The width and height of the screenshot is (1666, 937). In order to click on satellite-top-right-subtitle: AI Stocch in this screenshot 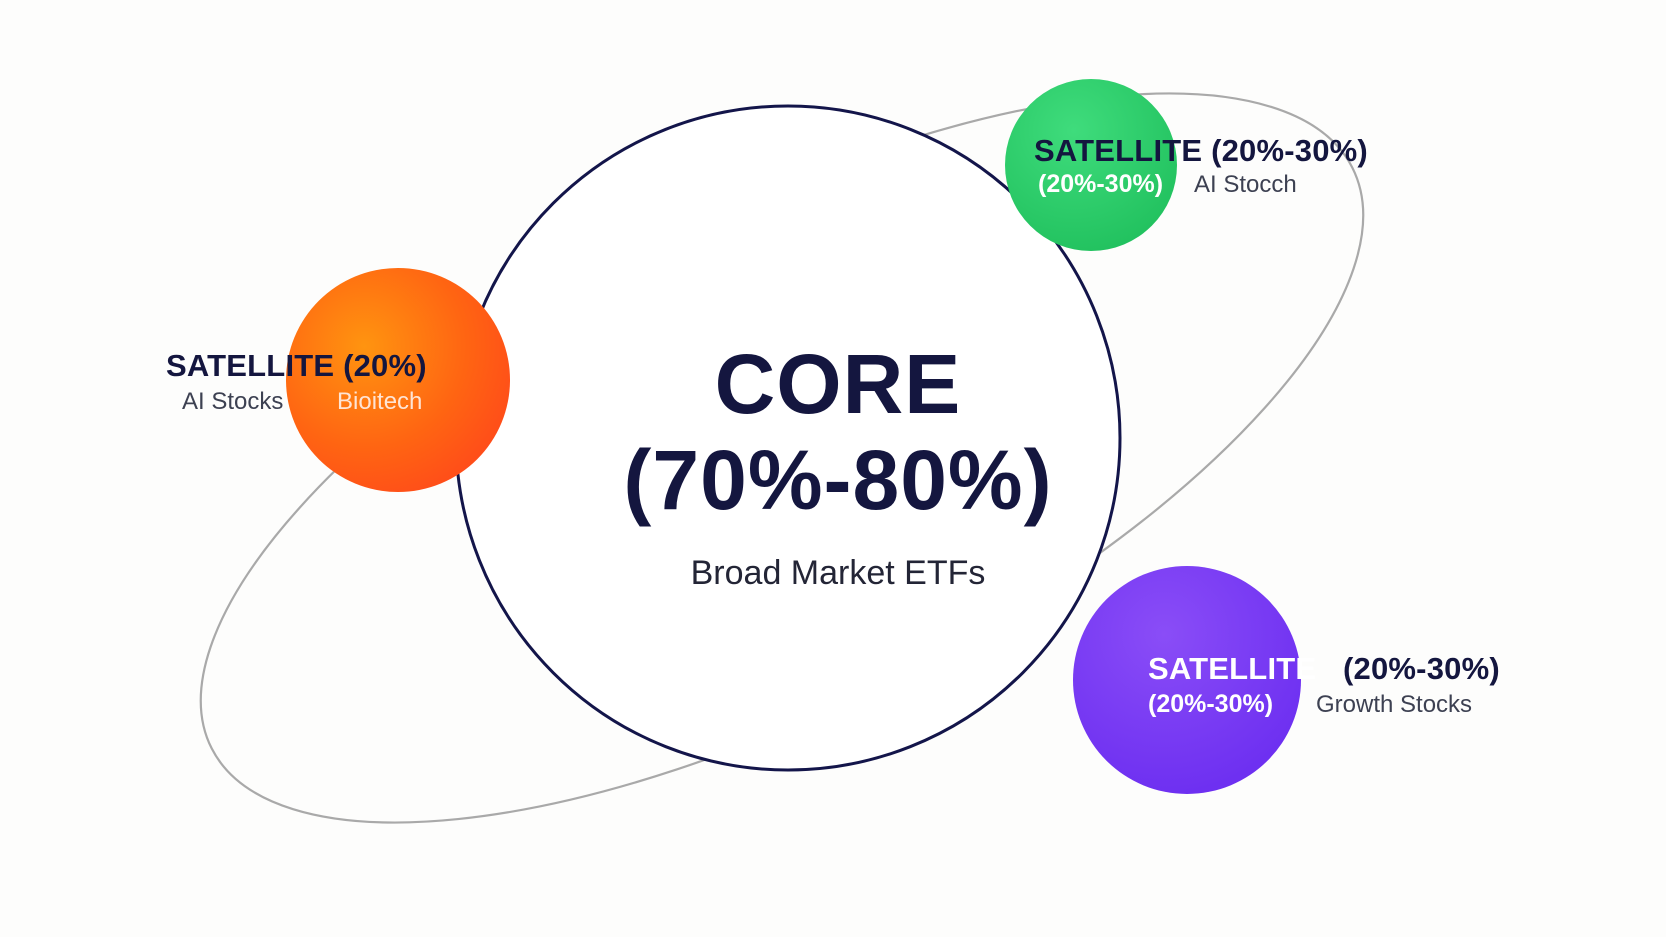, I will do `click(1245, 184)`.